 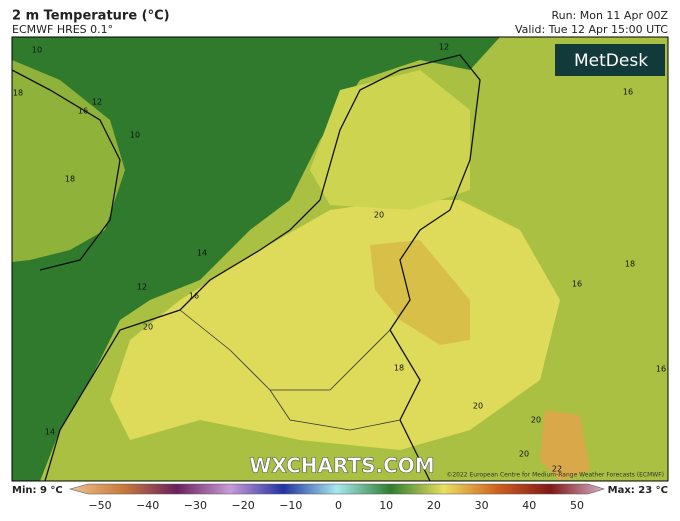 I want to click on colorbar-tick-label: 30, so click(x=482, y=505).